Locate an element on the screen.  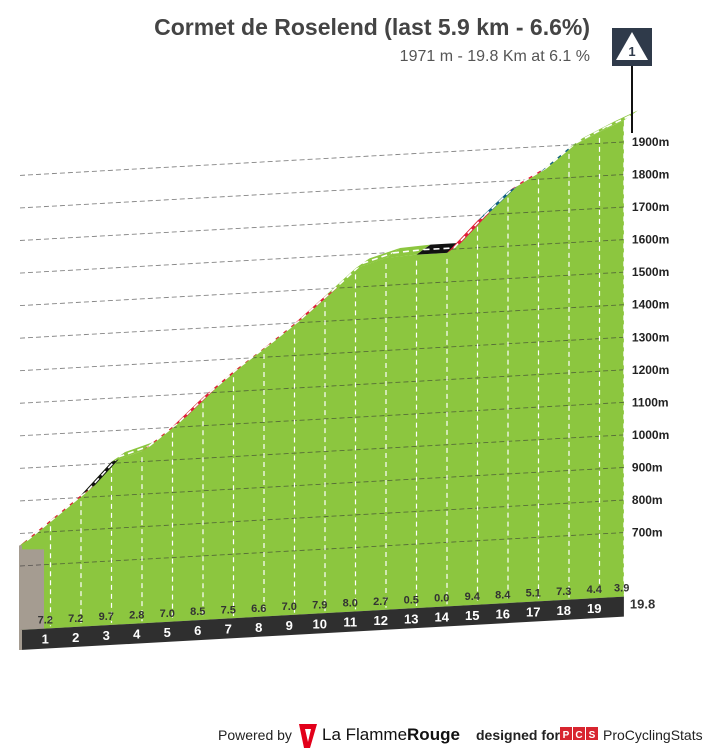
profile-base-layer is located at coordinates (321, 623).